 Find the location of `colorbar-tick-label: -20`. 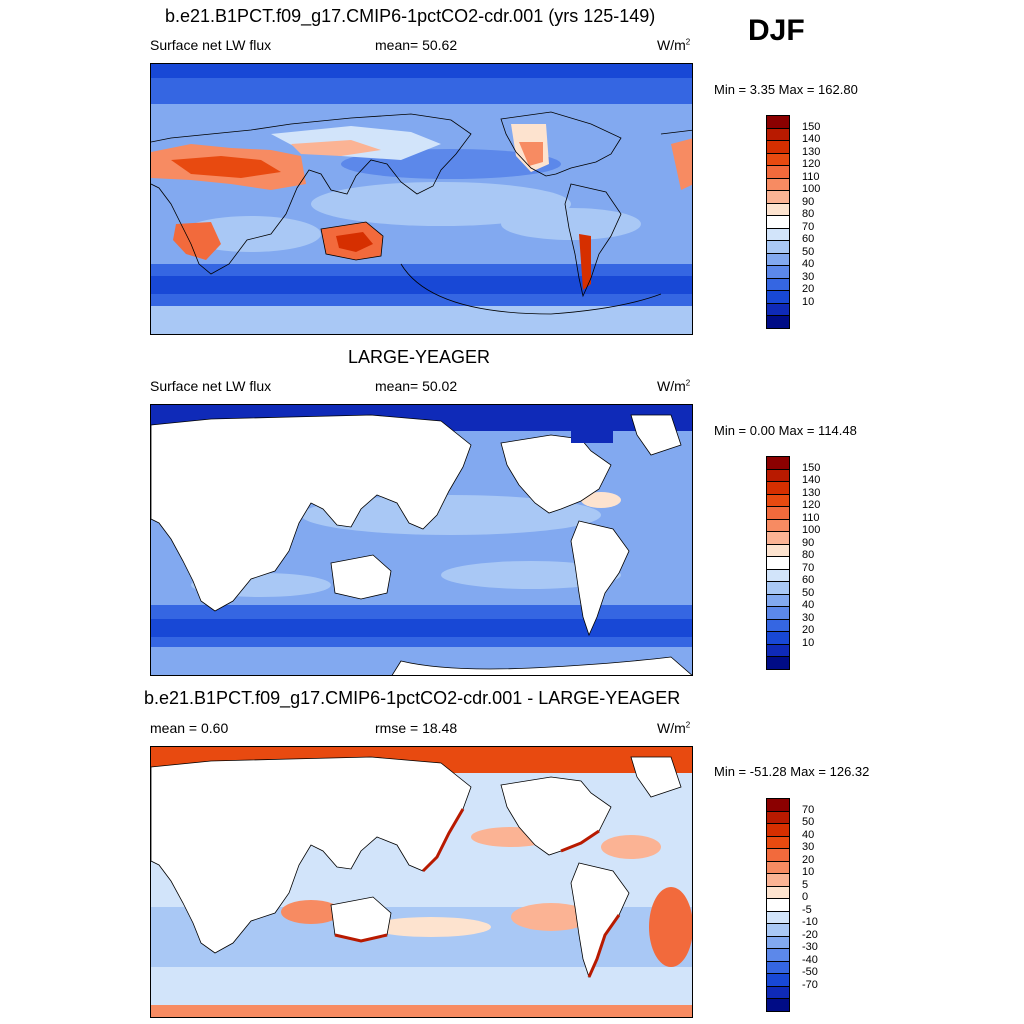

colorbar-tick-label: -20 is located at coordinates (810, 934).